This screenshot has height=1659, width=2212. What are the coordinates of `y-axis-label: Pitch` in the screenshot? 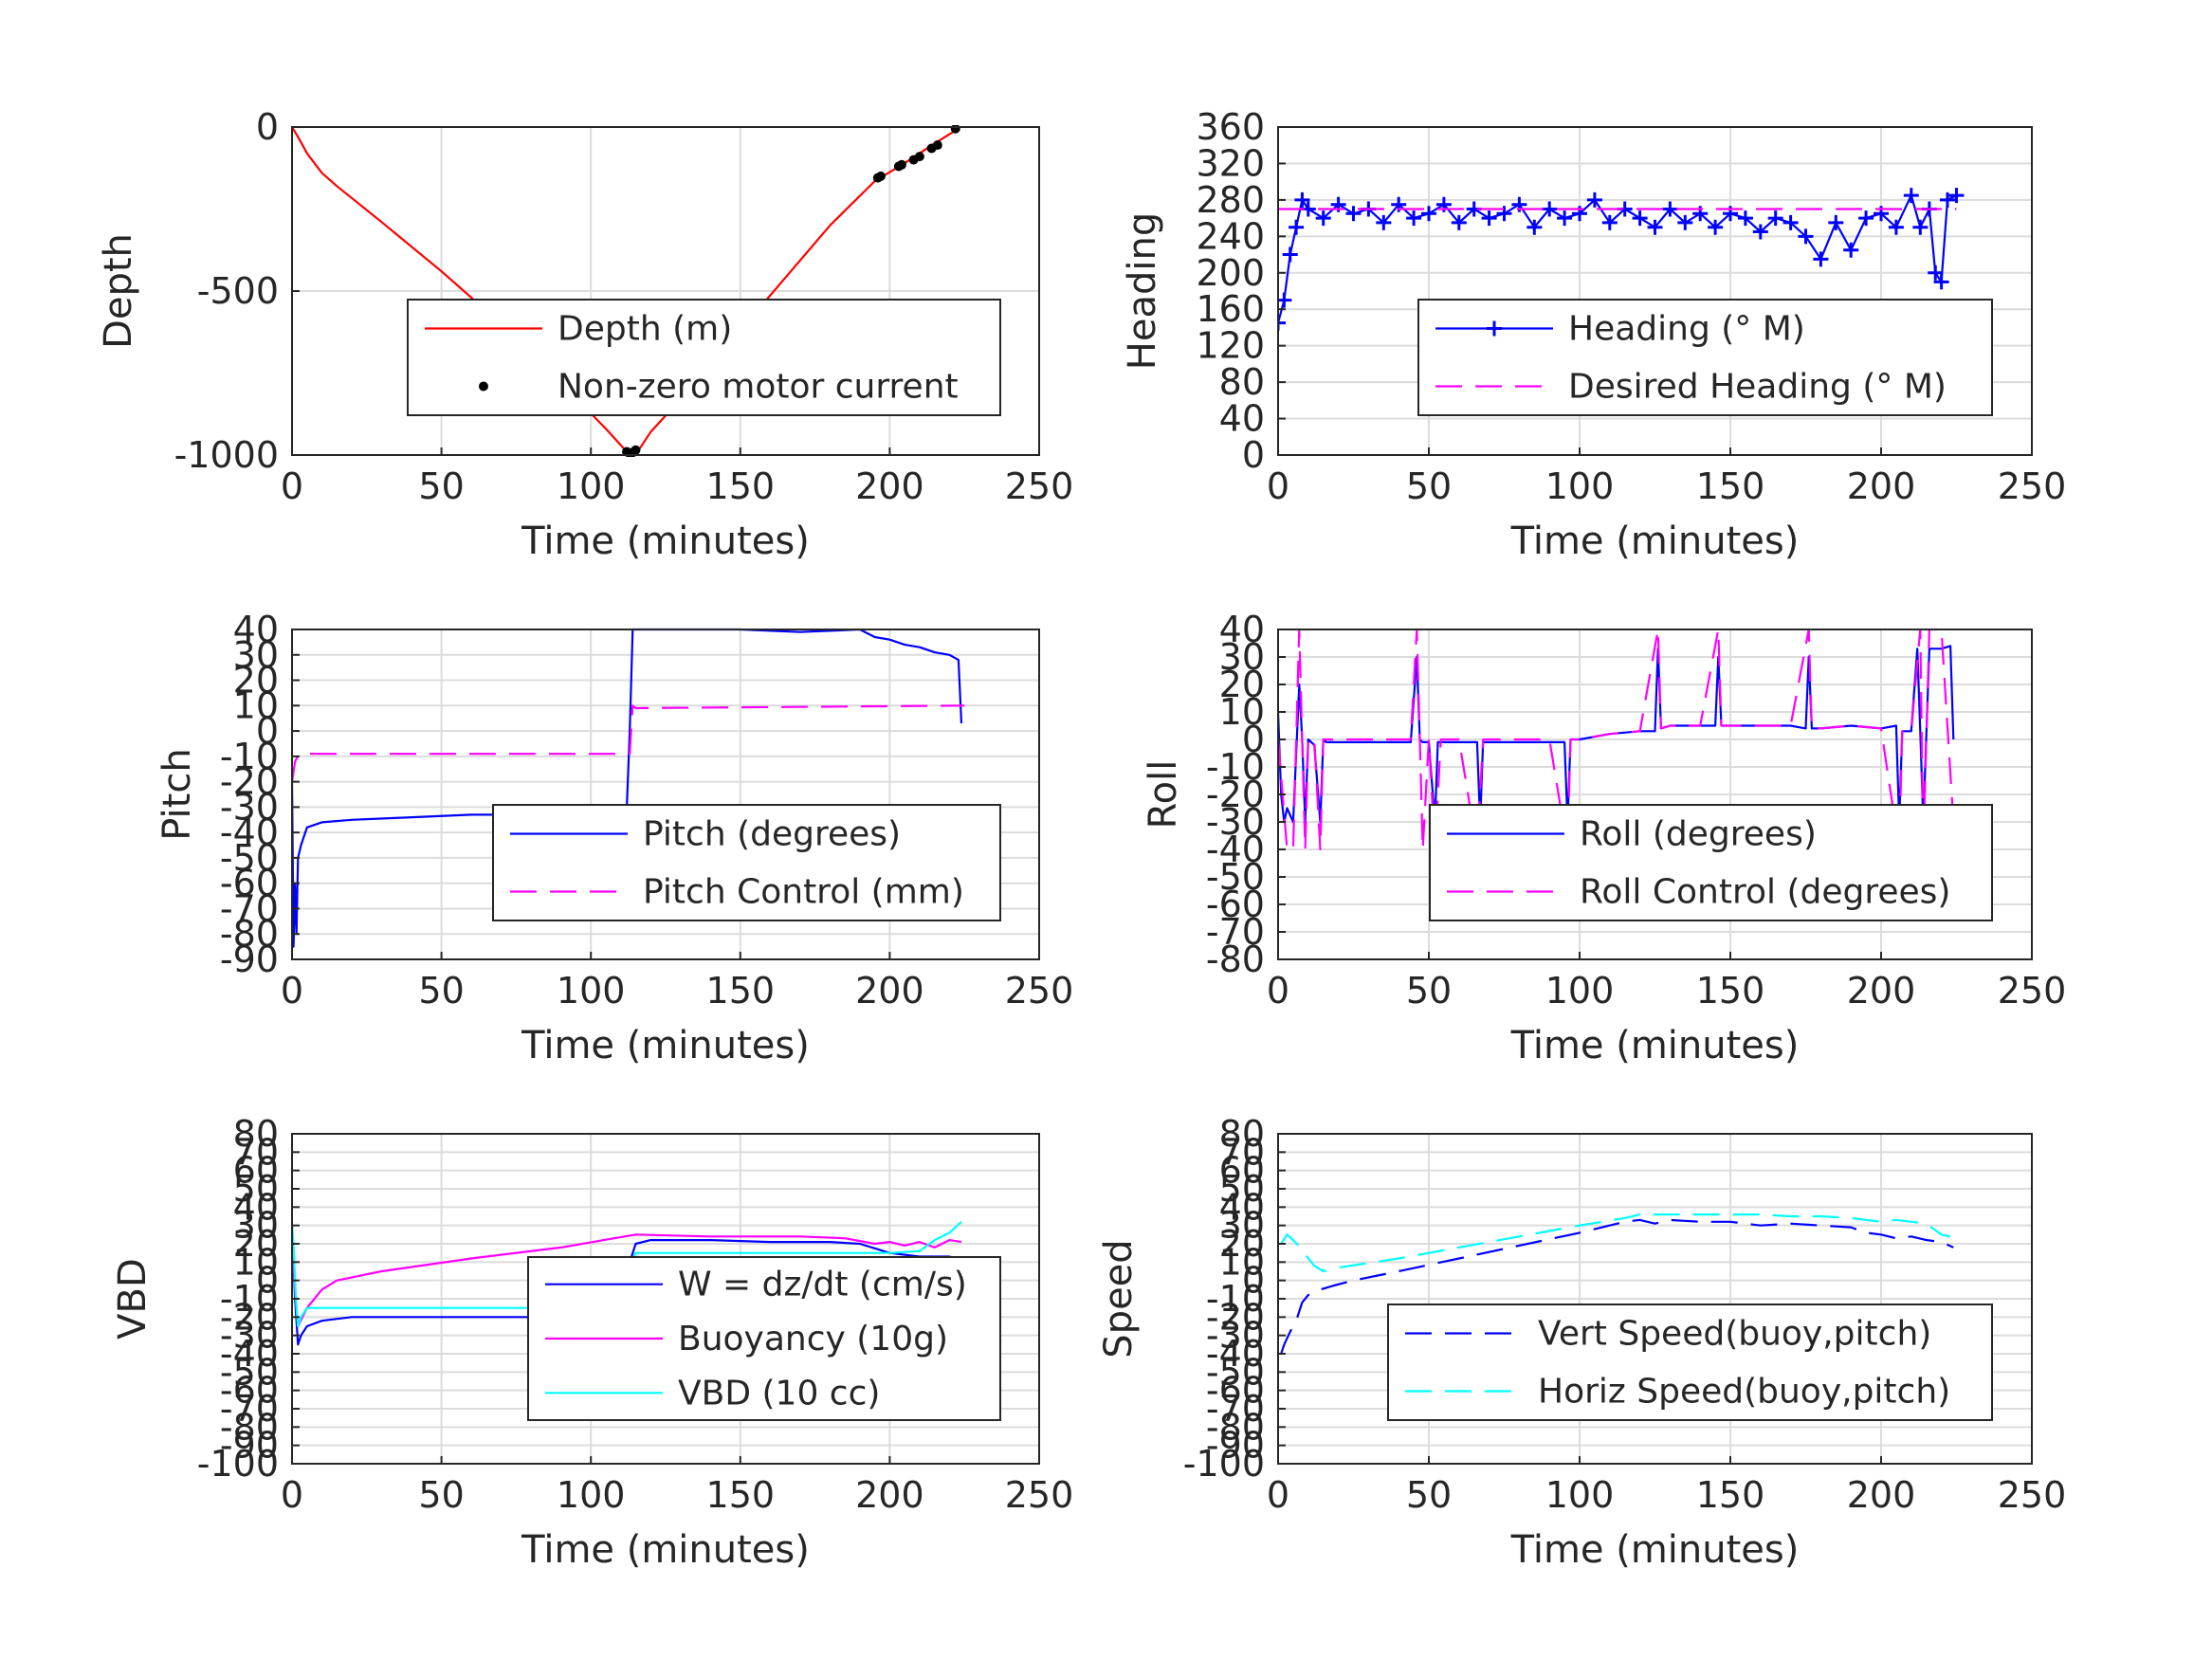 It's located at (177, 794).